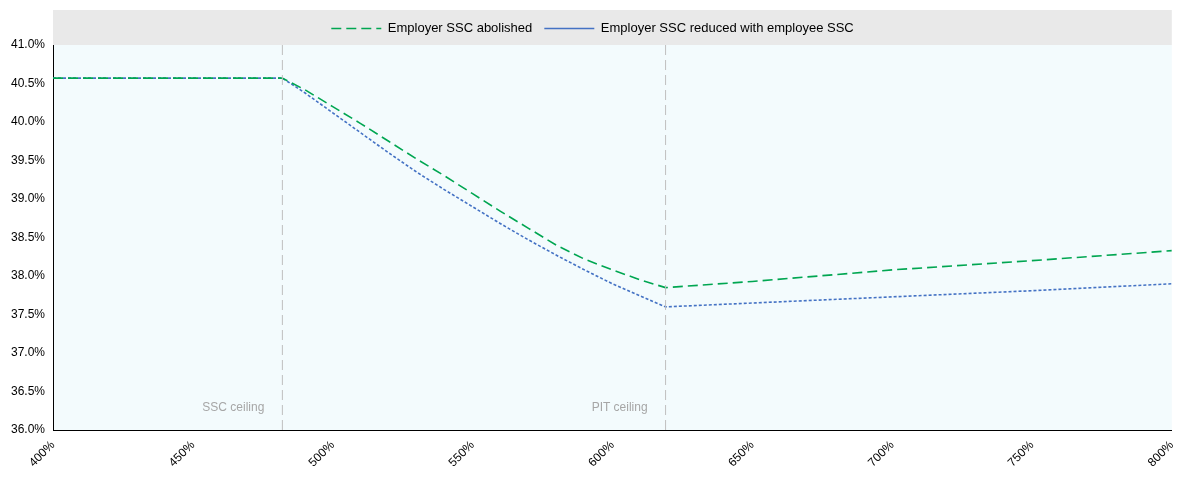 The width and height of the screenshot is (1193, 481). I want to click on y-tick-label: 36.0%, so click(28, 429).